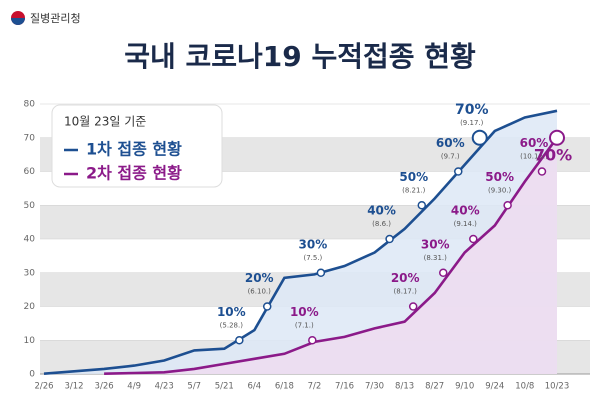  Describe the element at coordinates (255, 387) in the screenshot. I see `x-tick-label: 6/4` at that location.